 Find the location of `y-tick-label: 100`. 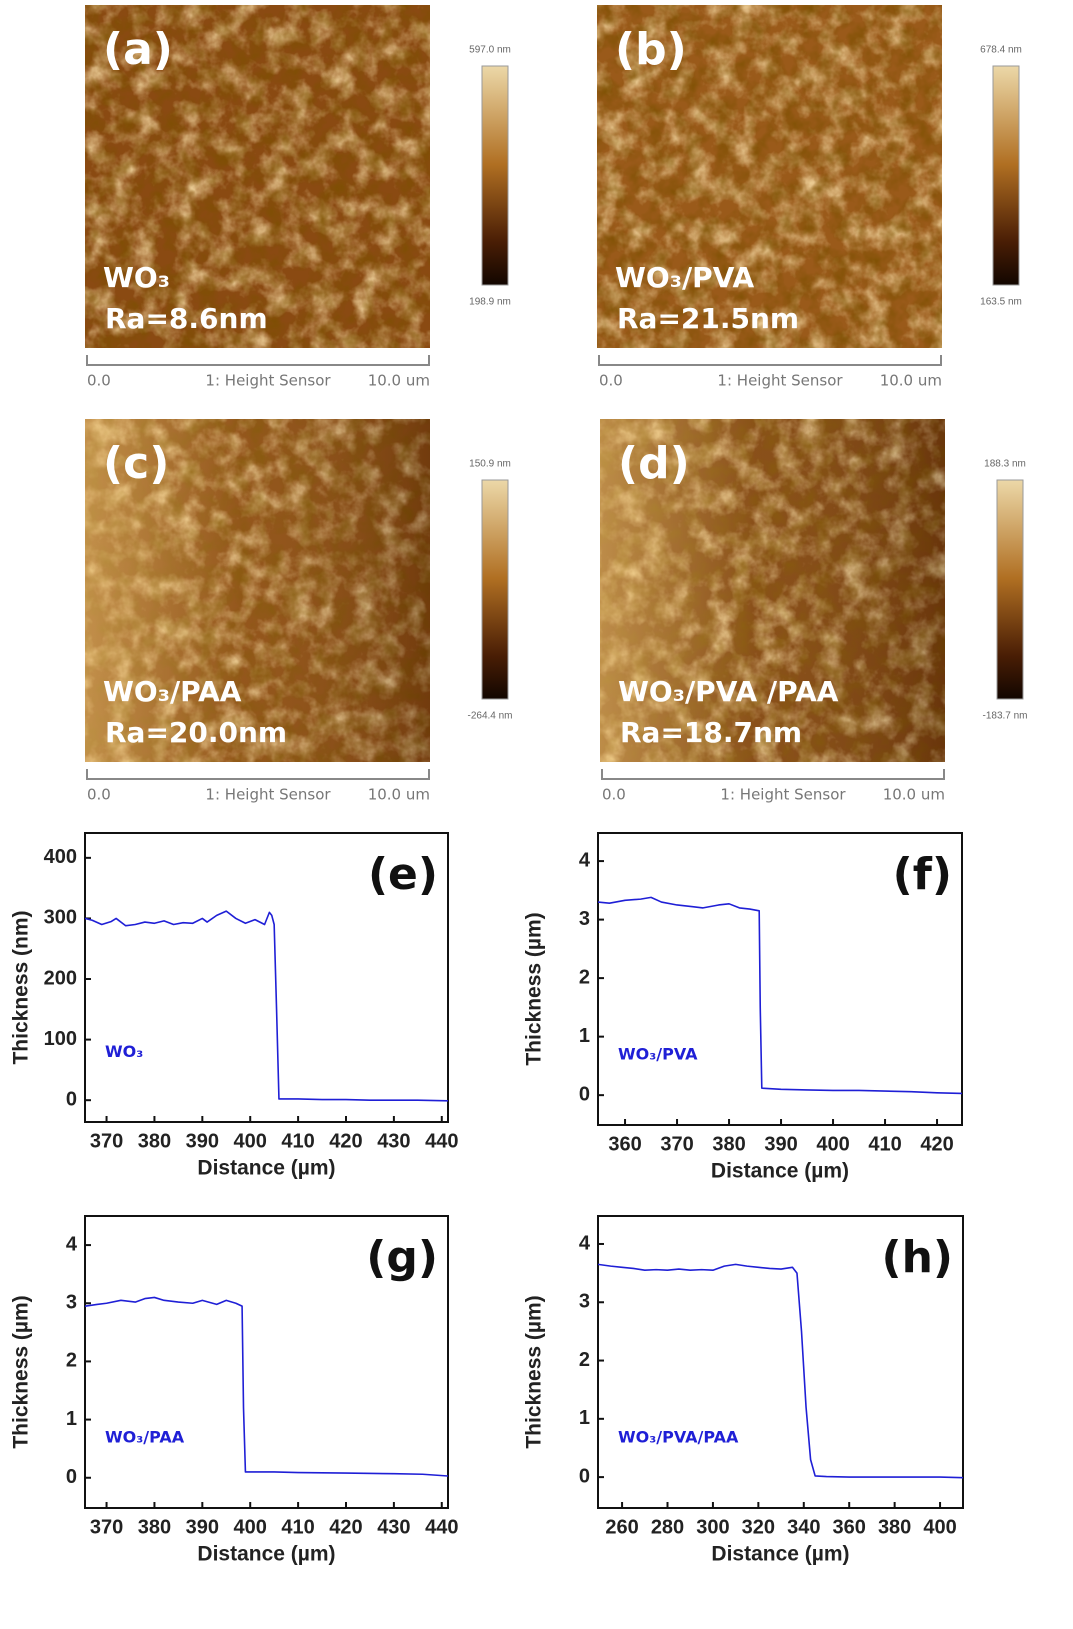

y-tick-label: 100 is located at coordinates (60, 1039).